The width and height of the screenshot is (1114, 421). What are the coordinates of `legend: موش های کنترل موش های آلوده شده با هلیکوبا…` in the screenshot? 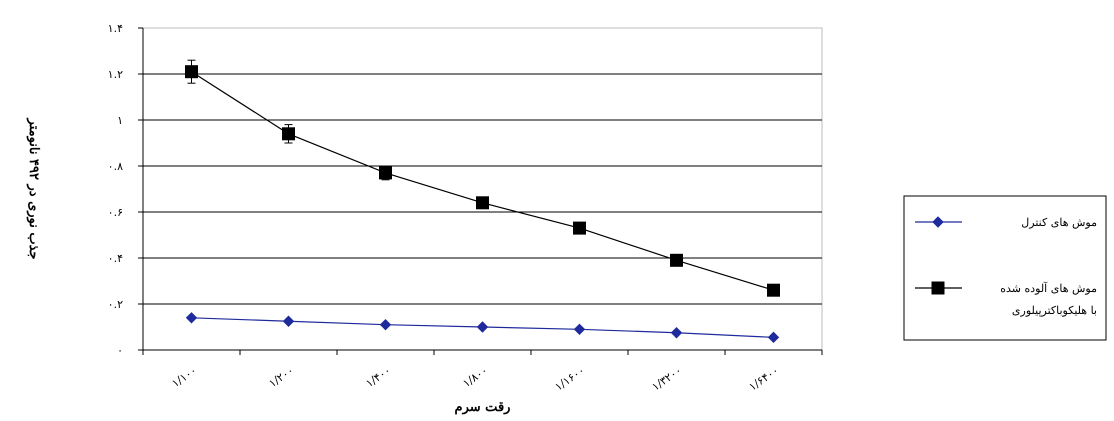 It's located at (1005, 268).